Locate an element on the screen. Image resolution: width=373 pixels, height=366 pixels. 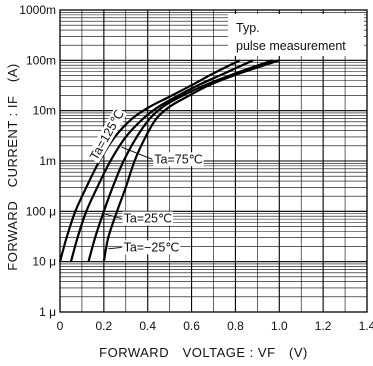
y-axis-label: FORWARD CURRENT : IF (A) is located at coordinates (12, 166).